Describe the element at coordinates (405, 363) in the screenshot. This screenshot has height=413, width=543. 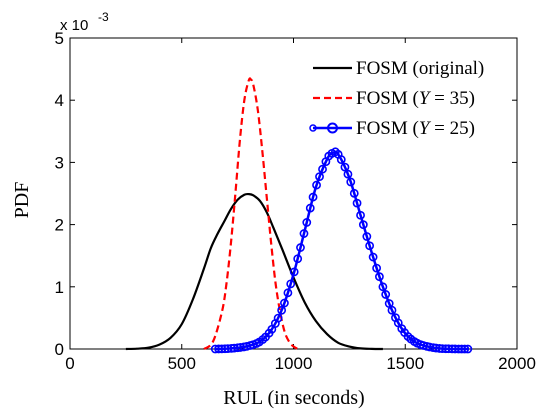
I see `x-tick-label: 1500` at that location.